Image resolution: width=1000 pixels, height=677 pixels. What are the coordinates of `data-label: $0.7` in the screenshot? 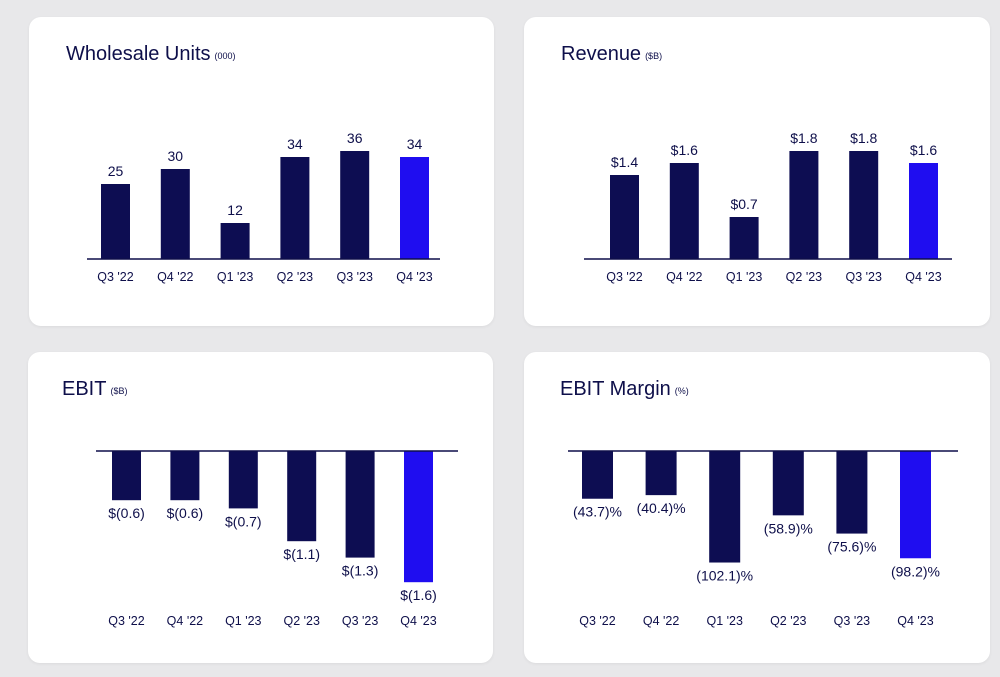 It's located at (743, 204).